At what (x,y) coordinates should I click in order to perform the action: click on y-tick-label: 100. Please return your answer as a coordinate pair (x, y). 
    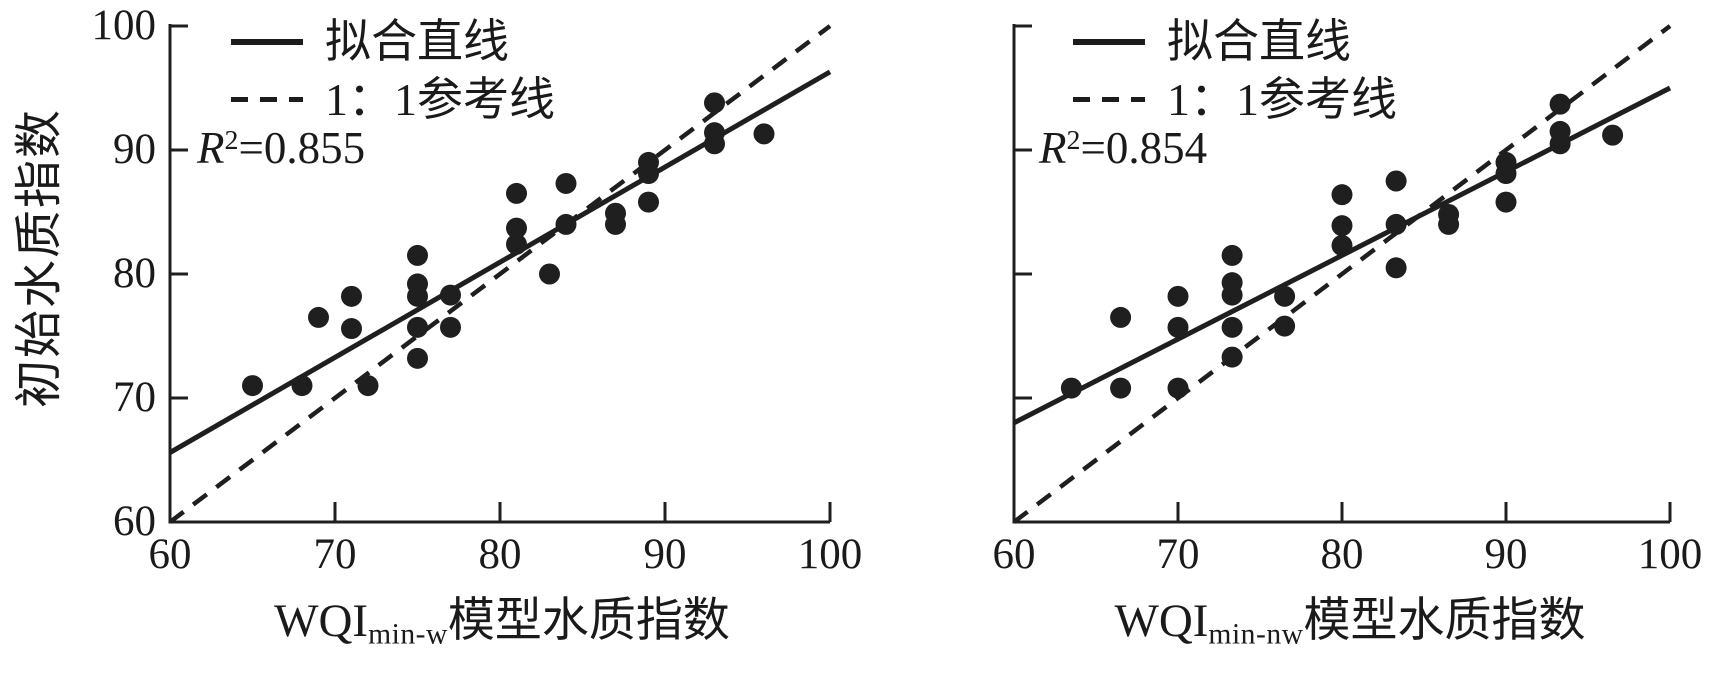
    Looking at the image, I should click on (124, 25).